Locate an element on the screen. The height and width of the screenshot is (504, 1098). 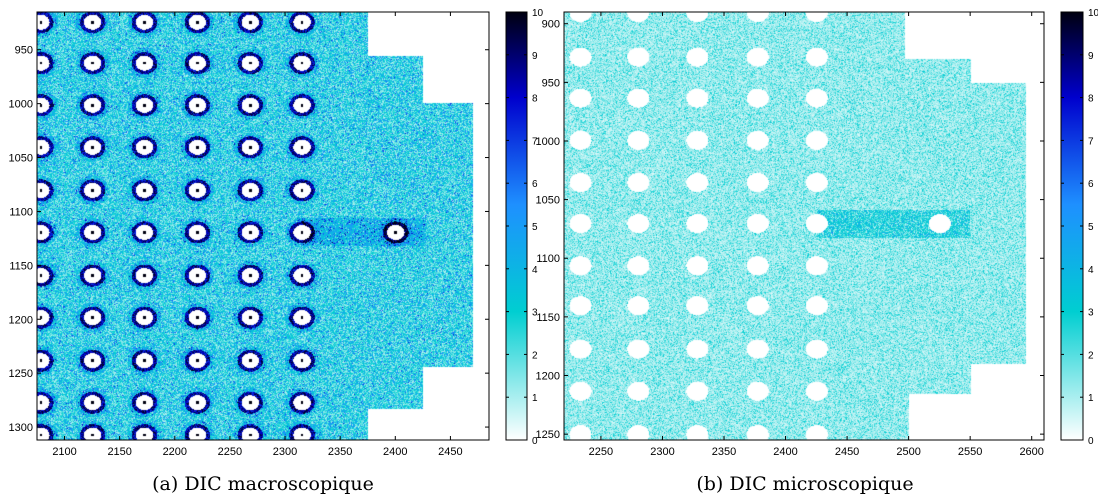
y-tick-label: 900 is located at coordinates (551, 25).